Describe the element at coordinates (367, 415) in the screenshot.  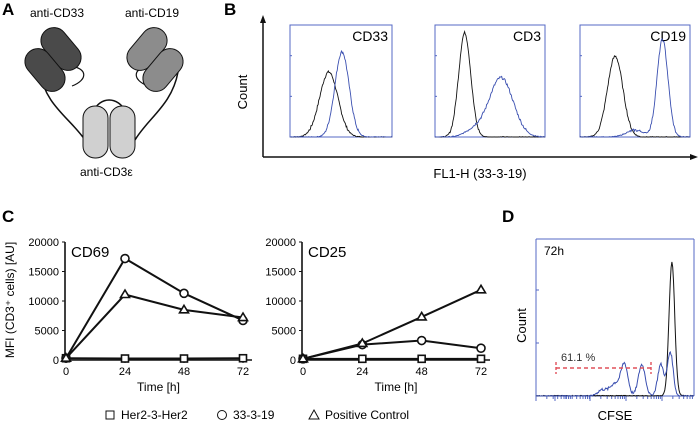
I see `legend-label: Positive Control` at that location.